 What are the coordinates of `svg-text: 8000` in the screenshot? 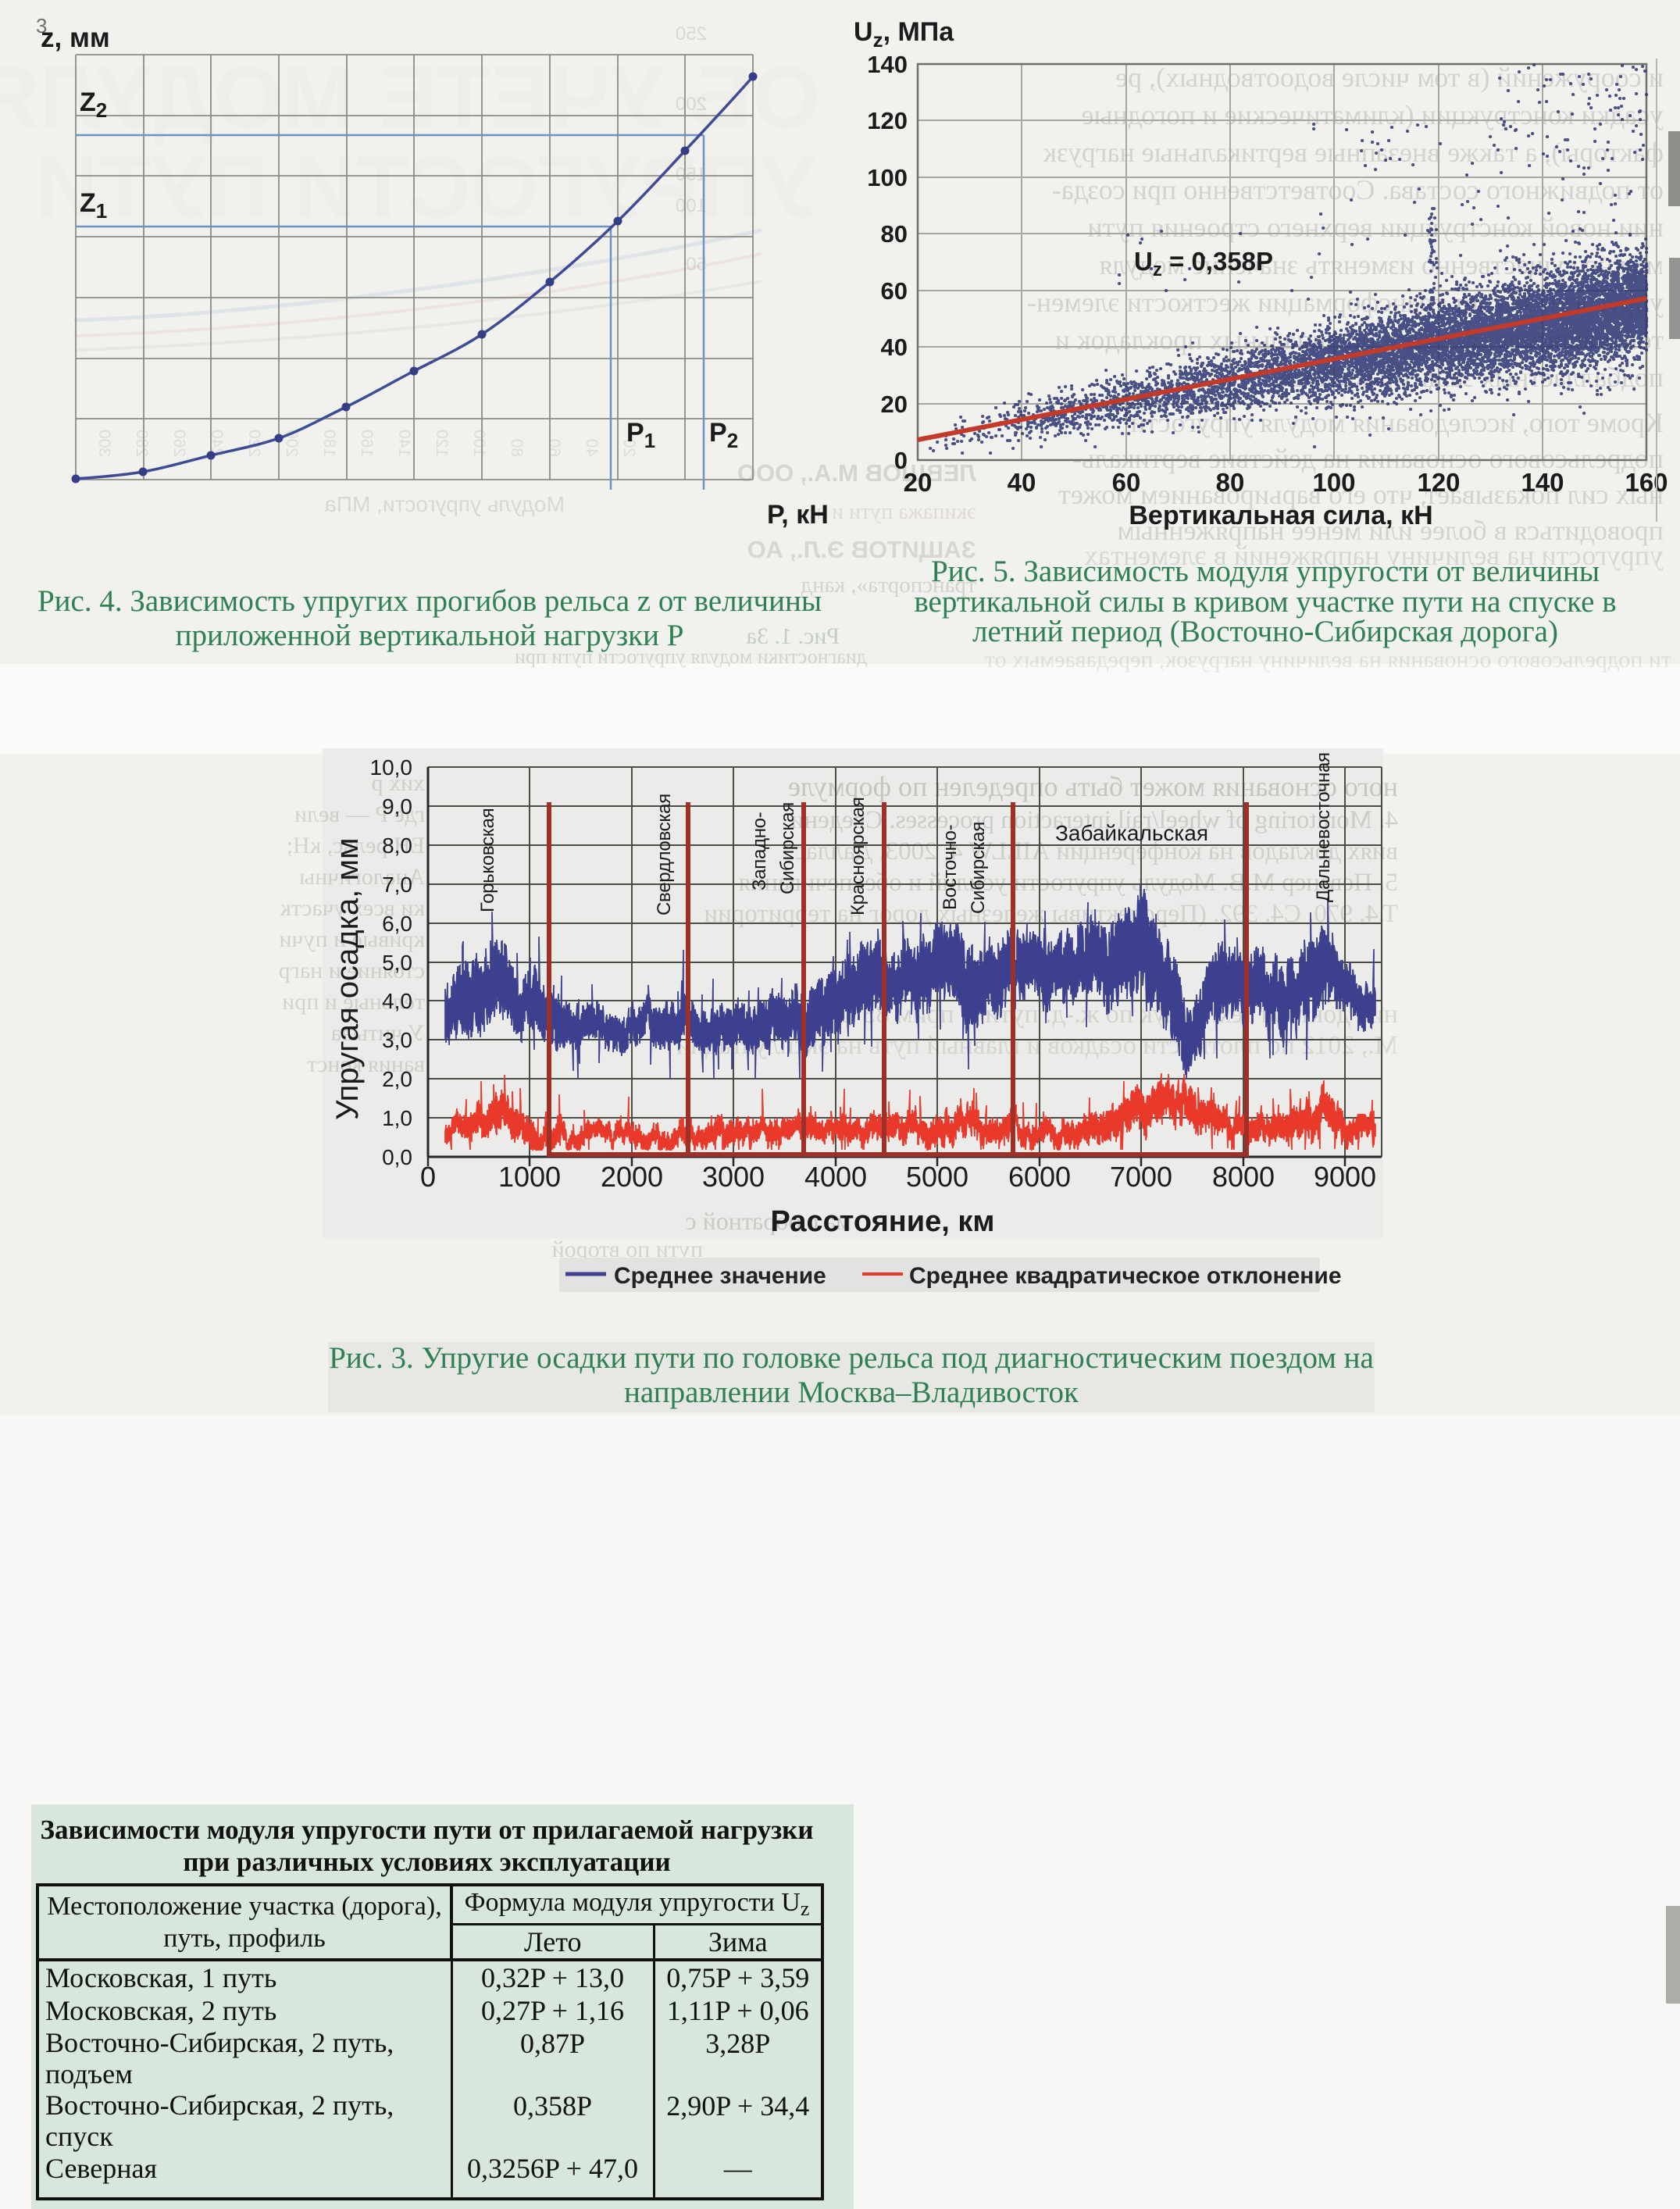 It's located at (1243, 1177).